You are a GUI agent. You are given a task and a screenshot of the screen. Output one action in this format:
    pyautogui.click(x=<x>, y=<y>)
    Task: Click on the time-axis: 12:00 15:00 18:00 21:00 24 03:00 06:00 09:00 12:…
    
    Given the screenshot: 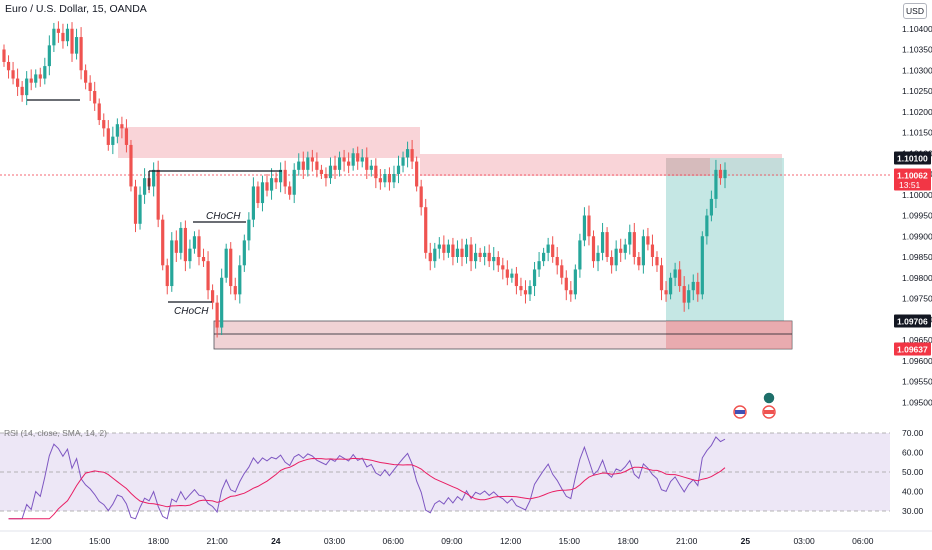 What is the action you would take?
    pyautogui.click(x=451, y=541)
    